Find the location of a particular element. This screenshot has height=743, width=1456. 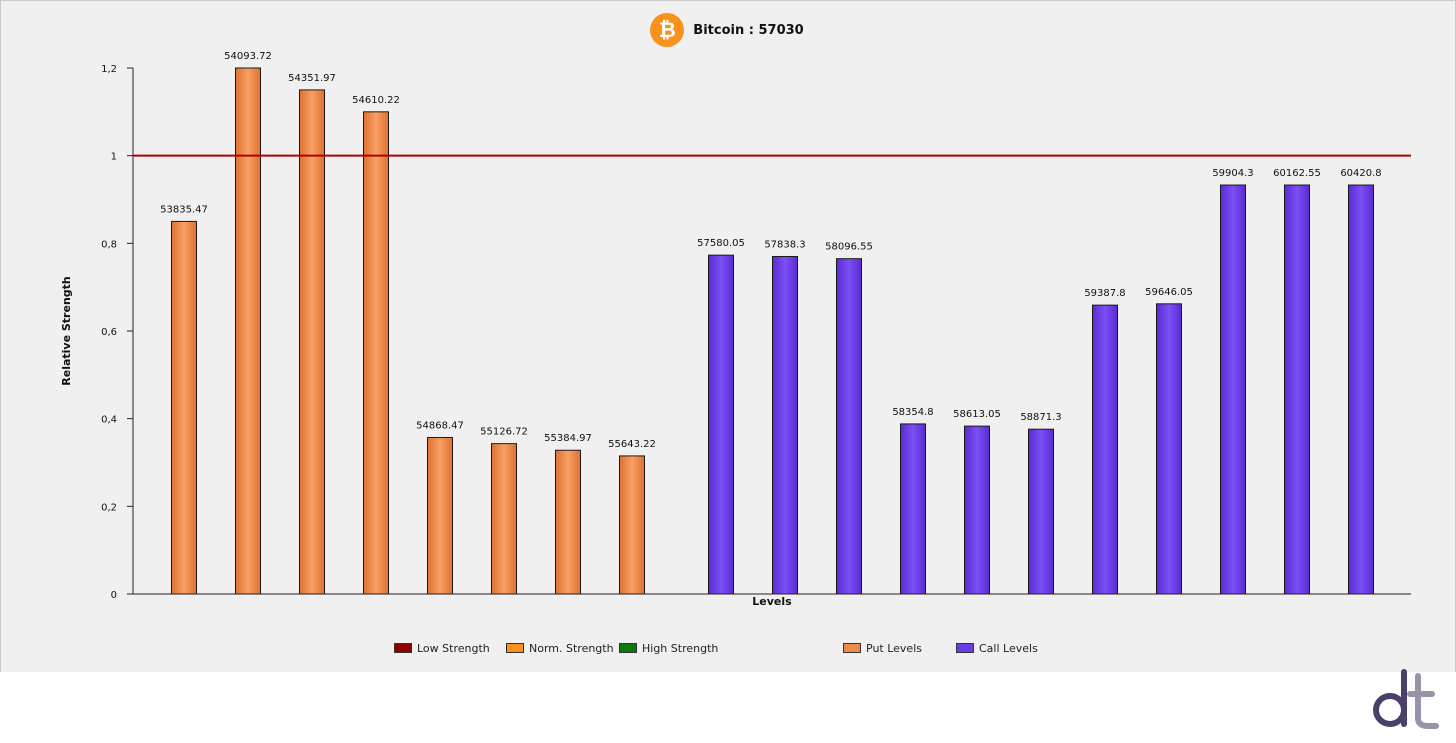

bar-value-label: 59646.05 is located at coordinates (1169, 292).